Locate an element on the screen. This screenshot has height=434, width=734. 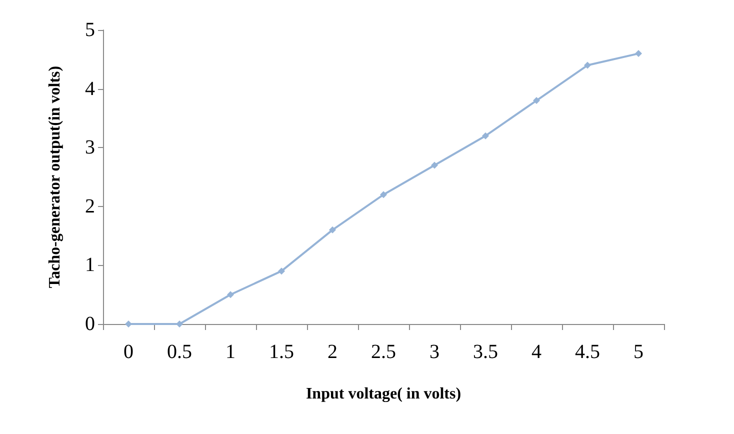
y-tick-label: 5 is located at coordinates (90, 30).